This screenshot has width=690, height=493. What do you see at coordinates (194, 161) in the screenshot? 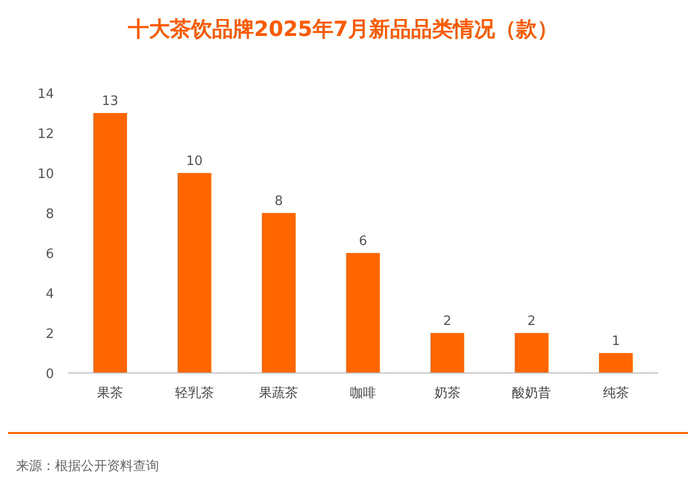
I see `data-label: 10` at bounding box center [194, 161].